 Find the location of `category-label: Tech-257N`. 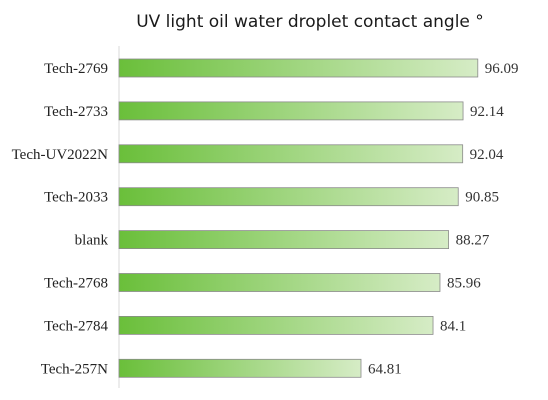

category-label: Tech-257N is located at coordinates (74, 369).